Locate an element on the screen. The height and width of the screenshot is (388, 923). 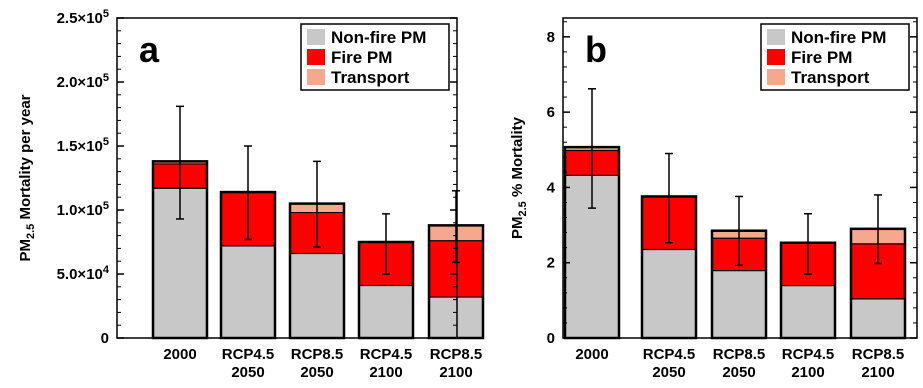
y-axis-label: PM2.5 % Mortality is located at coordinates (519, 177).